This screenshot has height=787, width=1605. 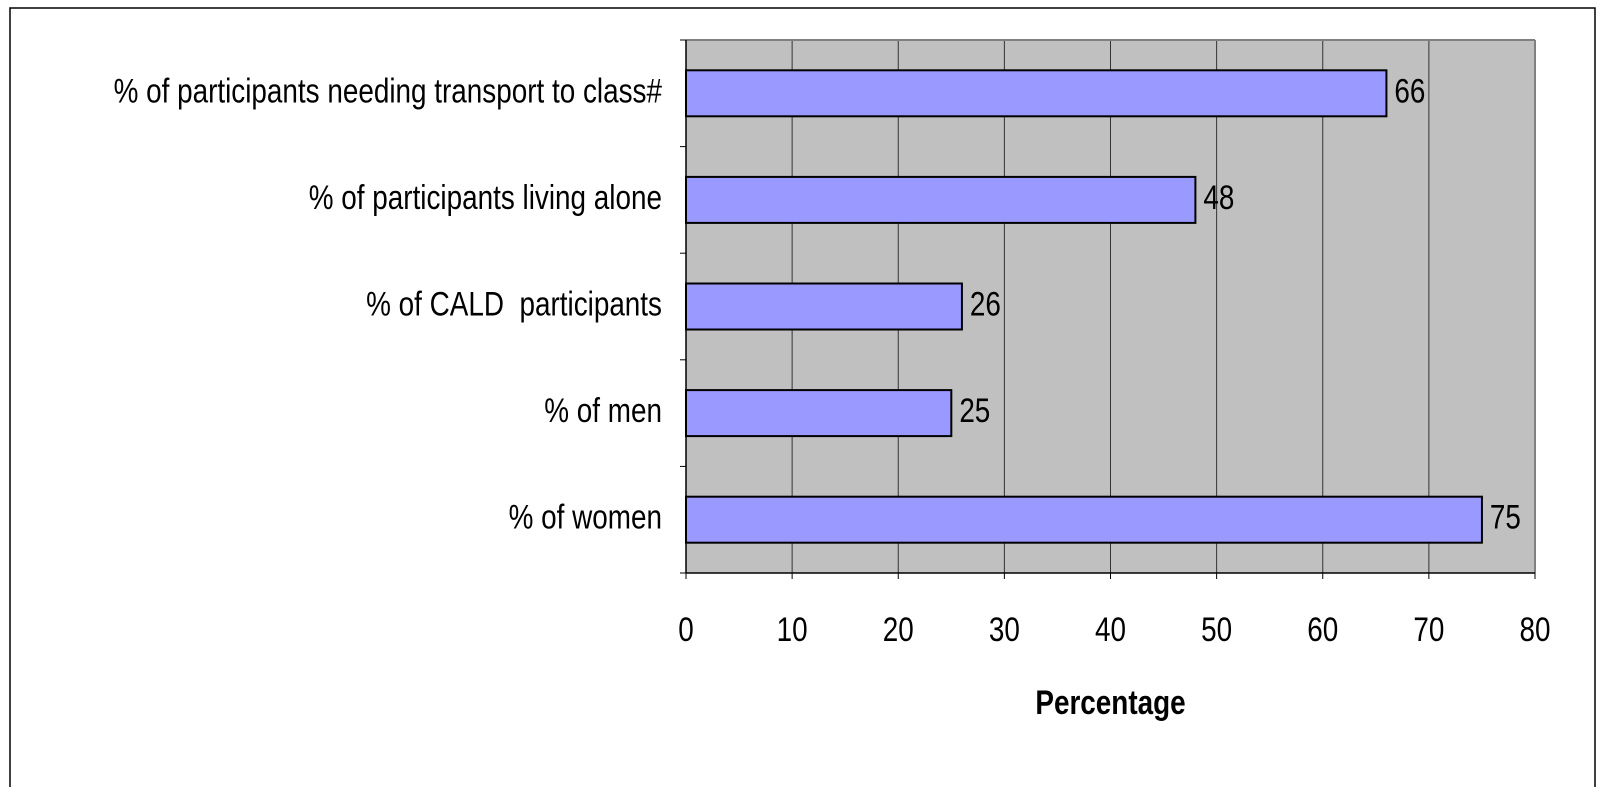 I want to click on value-label: 48, so click(x=1218, y=197).